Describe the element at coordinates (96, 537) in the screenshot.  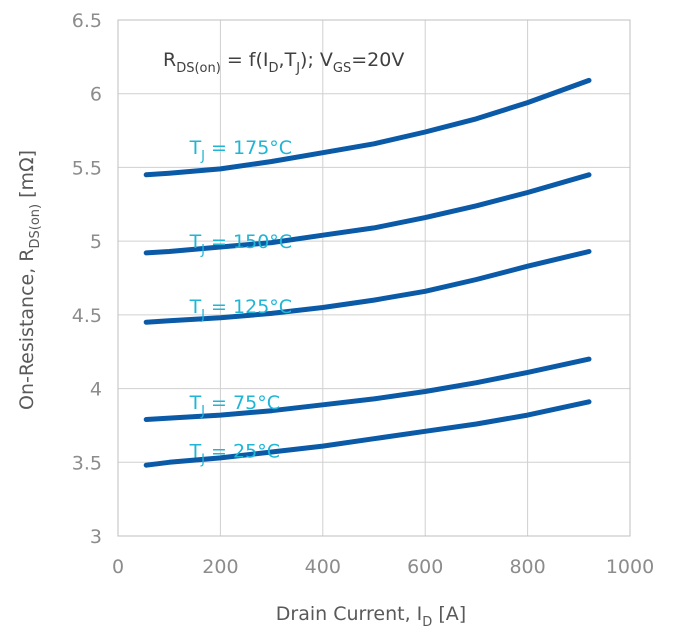
I see `y-tick-label: 3` at that location.